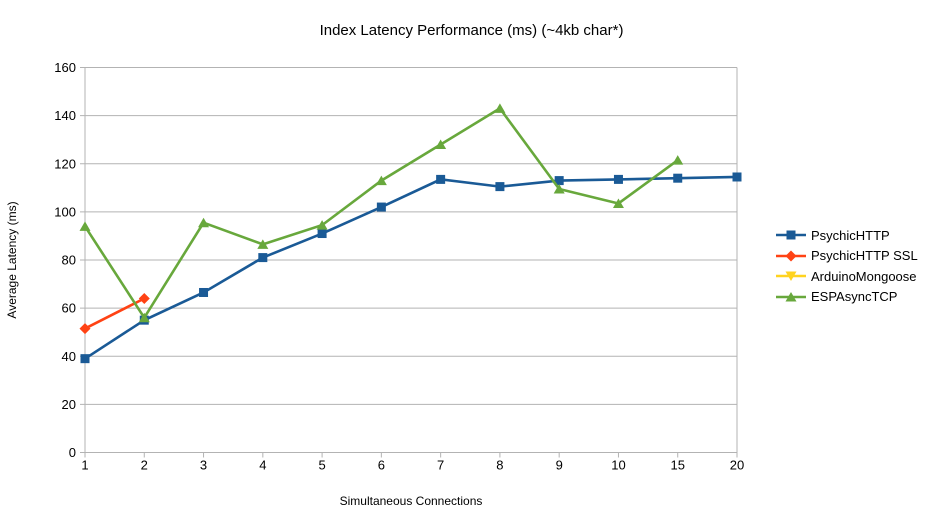 The height and width of the screenshot is (530, 943). Describe the element at coordinates (618, 465) in the screenshot. I see `x-tick-label: 10` at that location.